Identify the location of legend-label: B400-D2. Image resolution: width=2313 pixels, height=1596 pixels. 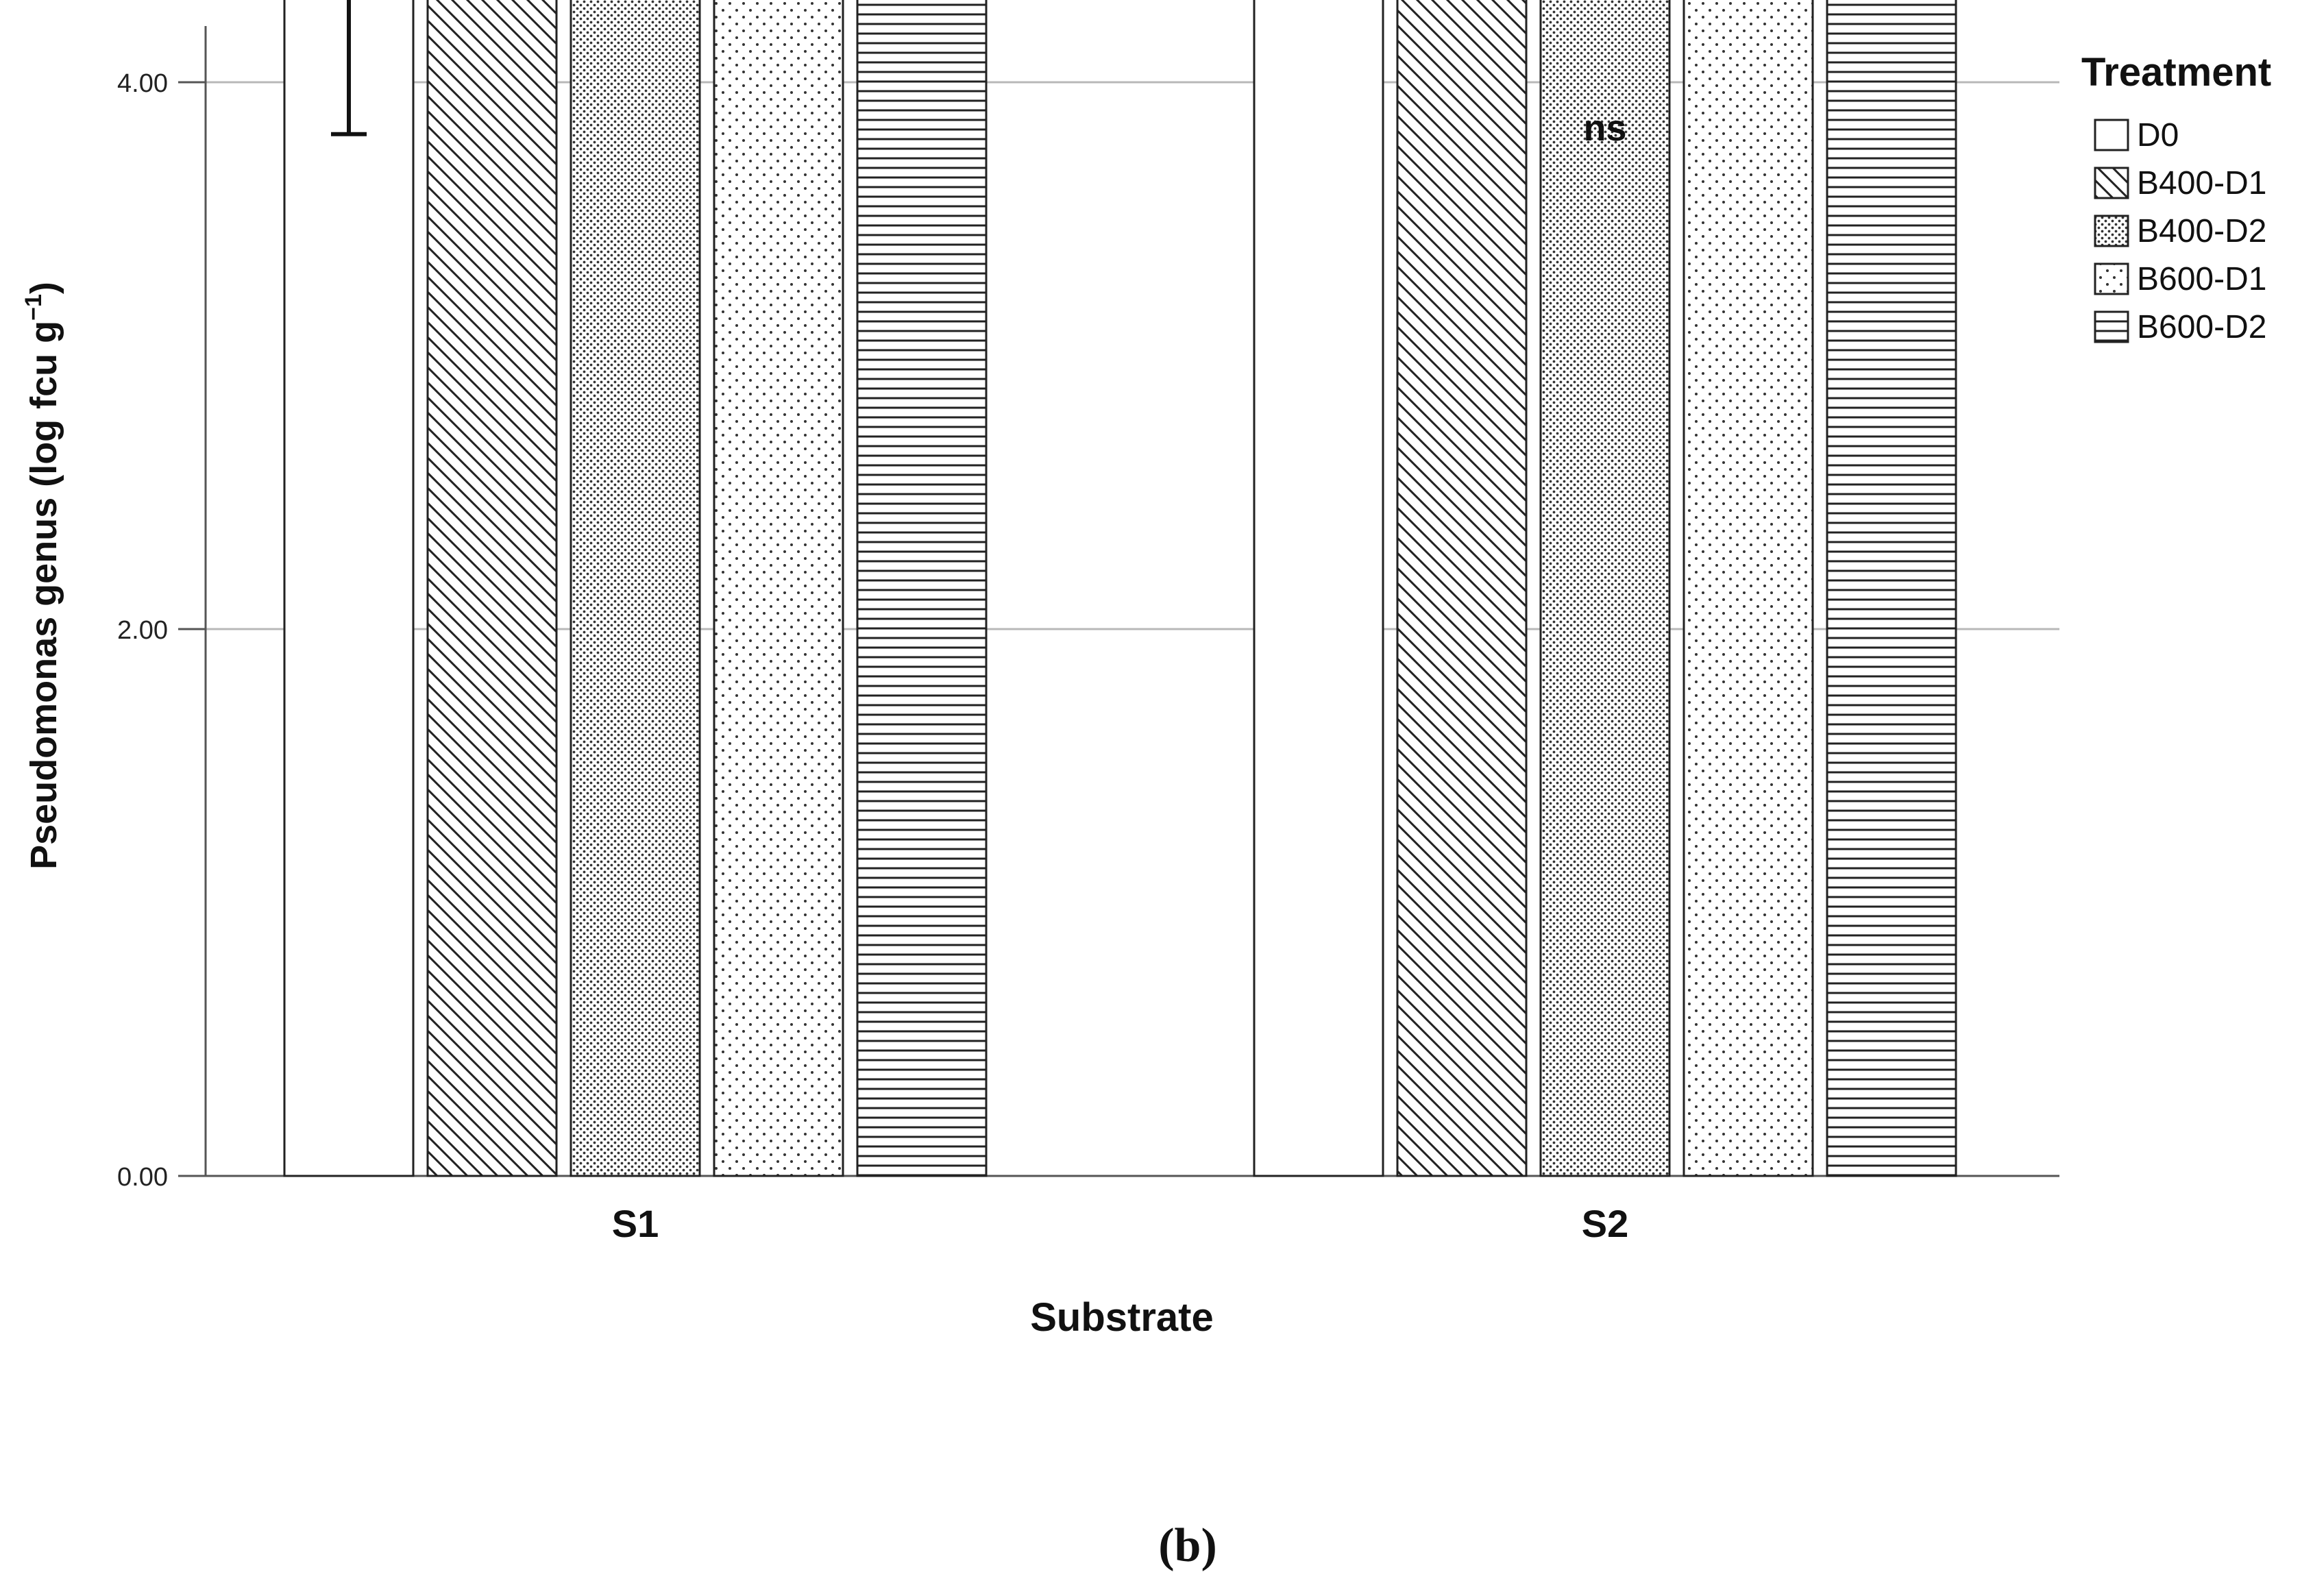
(2201, 231).